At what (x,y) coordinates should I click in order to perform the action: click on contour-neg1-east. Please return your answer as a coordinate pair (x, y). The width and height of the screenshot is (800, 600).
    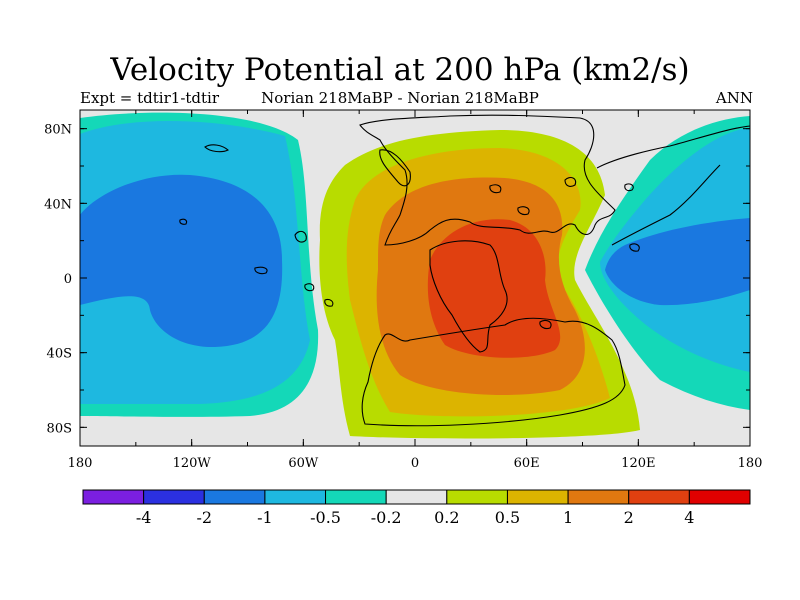
    Looking at the image, I should click on (677, 262).